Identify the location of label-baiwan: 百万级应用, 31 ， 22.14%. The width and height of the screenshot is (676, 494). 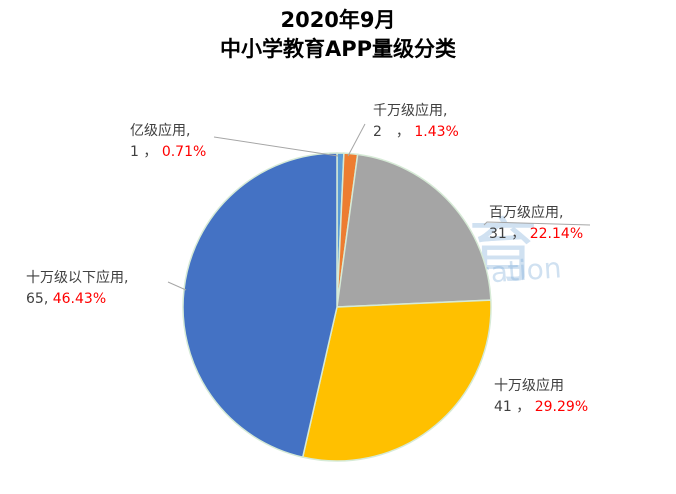
(536, 223).